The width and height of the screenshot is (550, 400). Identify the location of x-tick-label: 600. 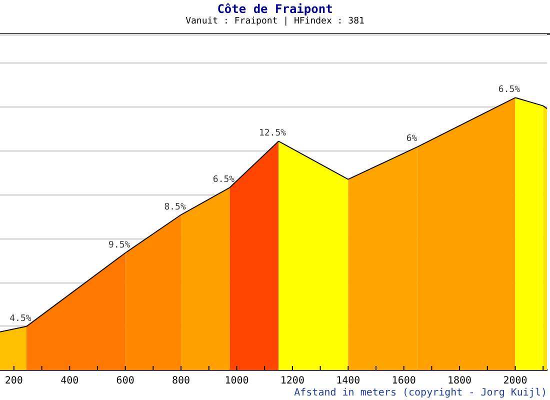
(125, 381).